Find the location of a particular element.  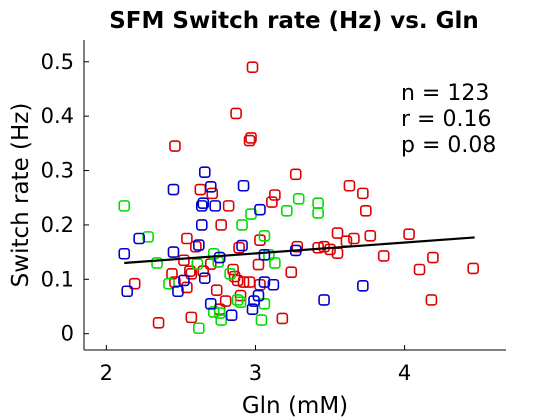

y-tick-label-4: 0.4 is located at coordinates (57, 116).